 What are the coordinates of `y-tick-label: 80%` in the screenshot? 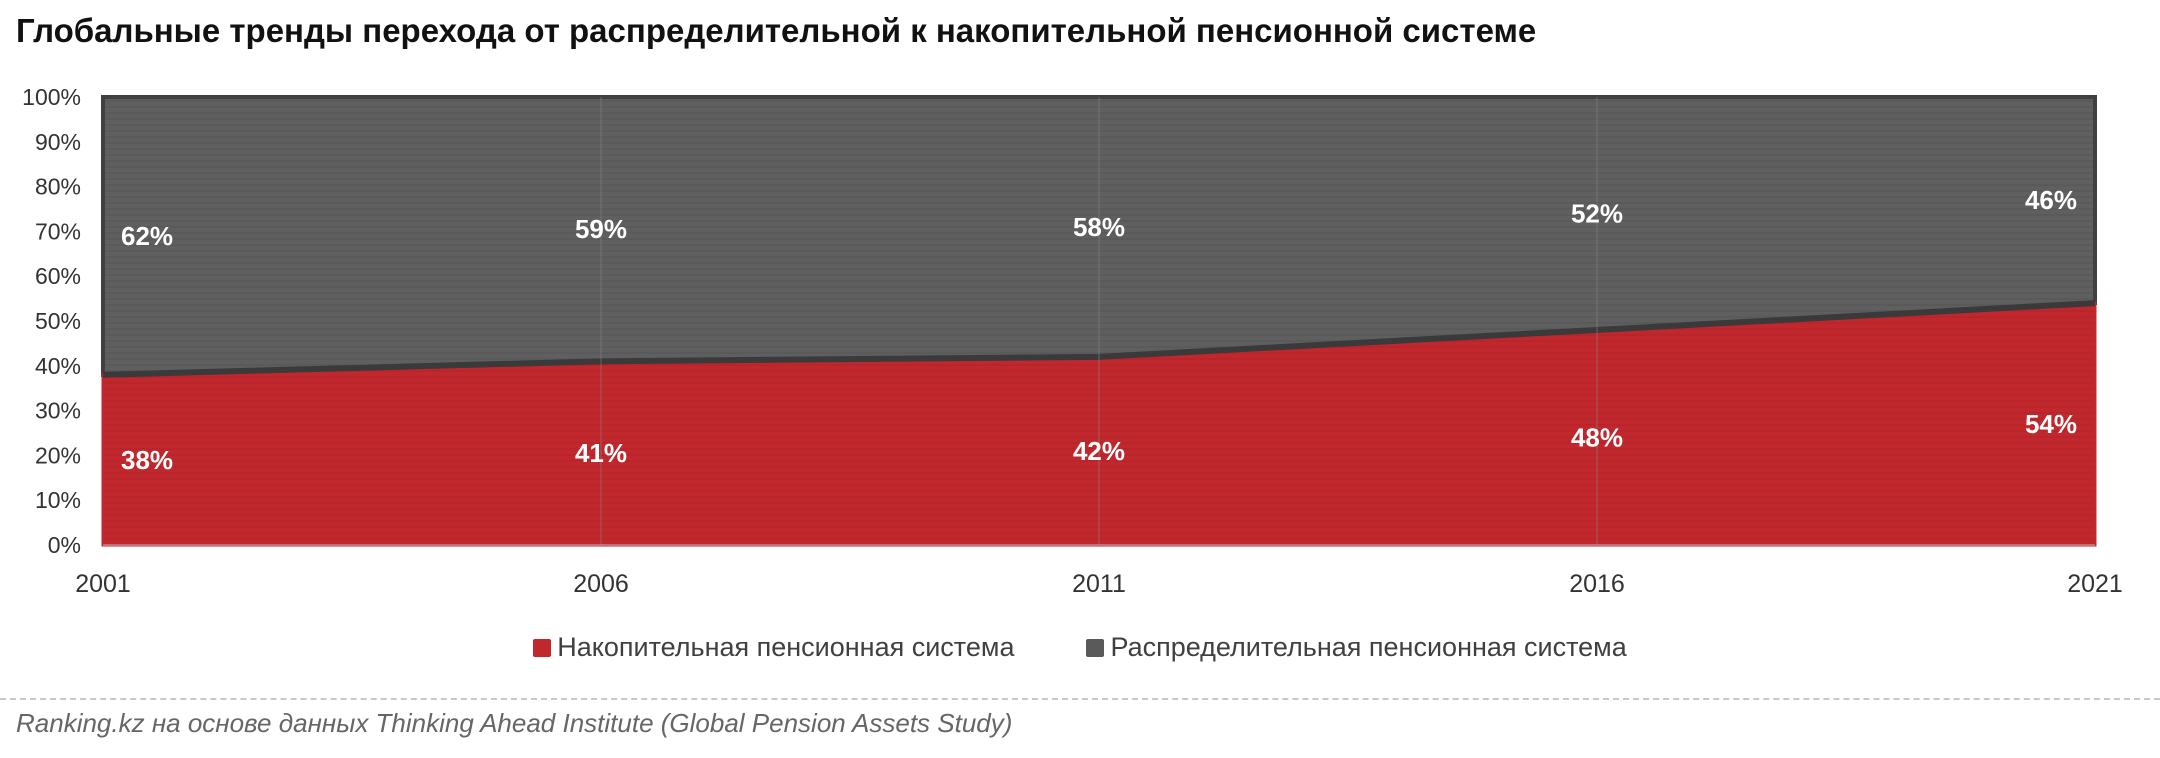 It's located at (58, 187).